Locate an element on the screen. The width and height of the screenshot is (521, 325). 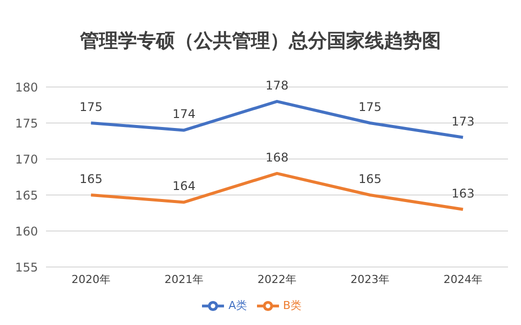
x-tick-label: 2021年 is located at coordinates (184, 279).